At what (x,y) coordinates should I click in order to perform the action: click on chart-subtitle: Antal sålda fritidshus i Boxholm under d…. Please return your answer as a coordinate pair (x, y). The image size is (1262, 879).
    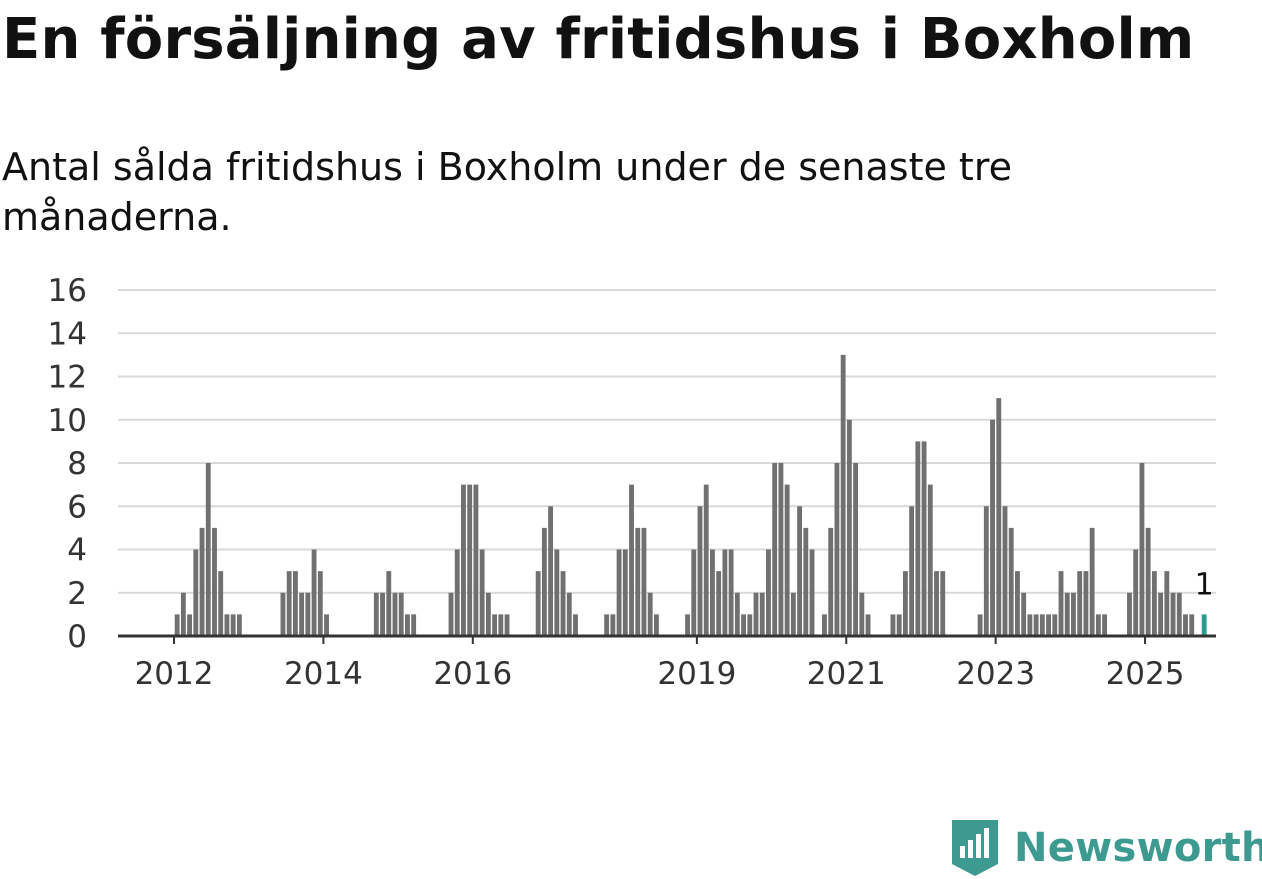
    Looking at the image, I should click on (507, 192).